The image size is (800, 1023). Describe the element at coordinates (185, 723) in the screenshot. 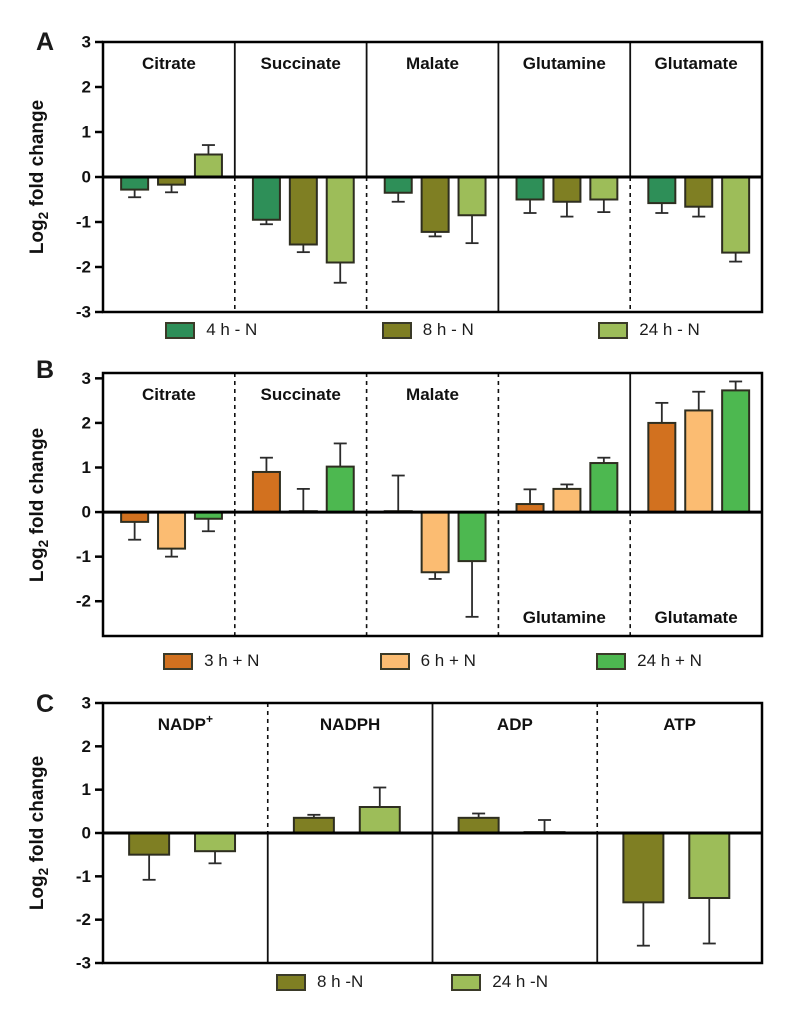

I see `category-label: NADP+` at that location.